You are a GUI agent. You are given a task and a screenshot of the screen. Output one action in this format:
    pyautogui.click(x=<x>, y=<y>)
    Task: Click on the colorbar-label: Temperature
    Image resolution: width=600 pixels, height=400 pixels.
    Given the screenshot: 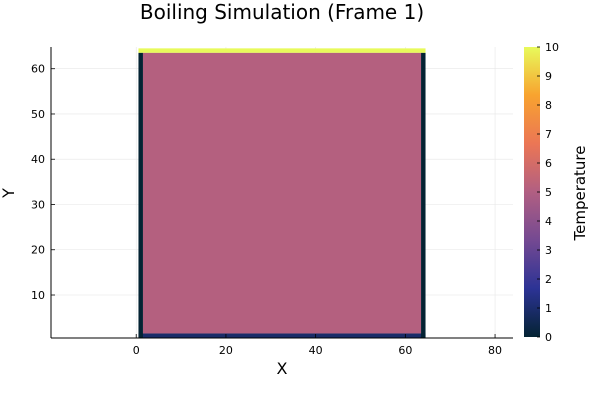 What is the action you would take?
    pyautogui.click(x=580, y=193)
    